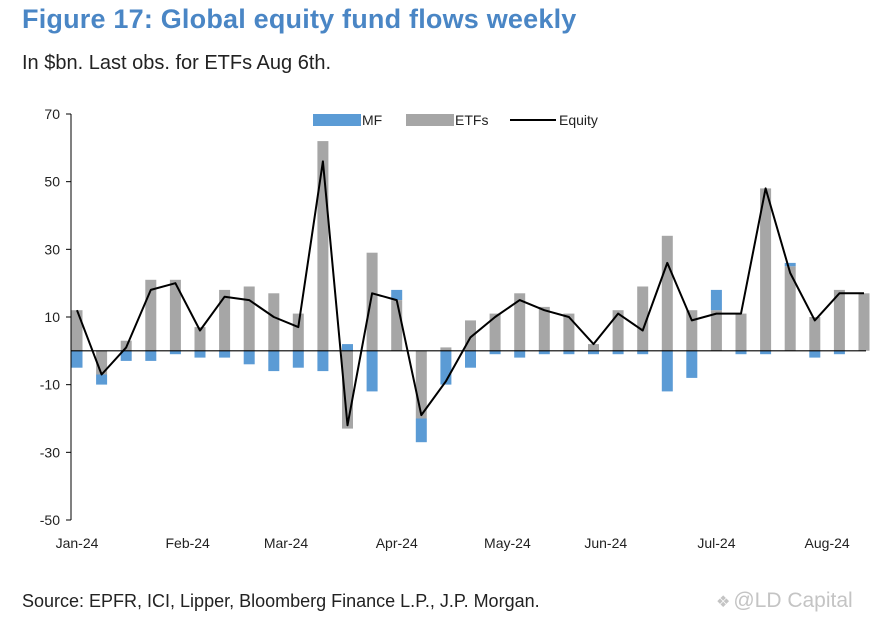  I want to click on legend-label-mf: MF, so click(372, 120).